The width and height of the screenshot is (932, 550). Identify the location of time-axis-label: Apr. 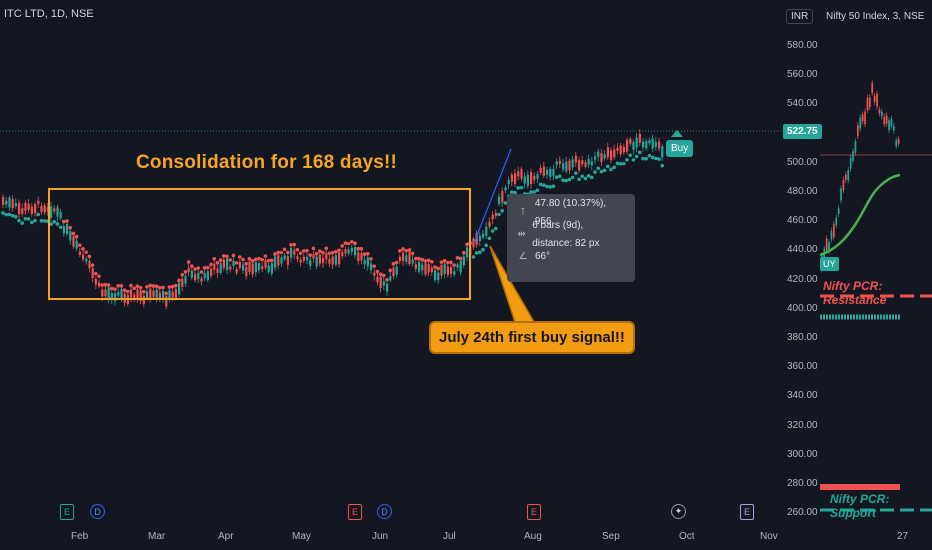
(226, 536).